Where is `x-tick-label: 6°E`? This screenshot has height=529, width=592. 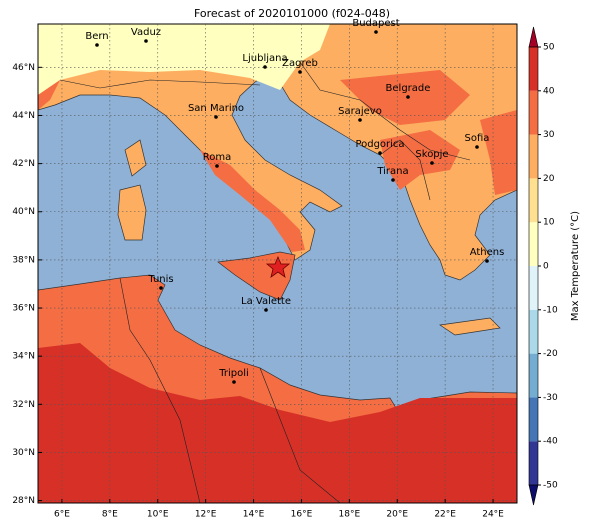 x-tick-label: 6°E is located at coordinates (62, 515).